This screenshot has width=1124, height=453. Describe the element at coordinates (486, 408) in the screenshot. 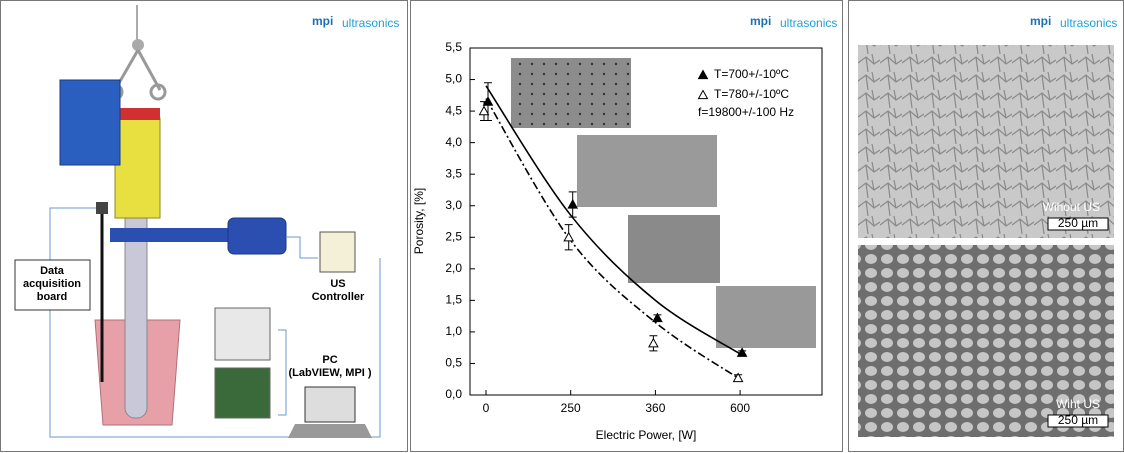

I see `x-tick-label: 0` at that location.